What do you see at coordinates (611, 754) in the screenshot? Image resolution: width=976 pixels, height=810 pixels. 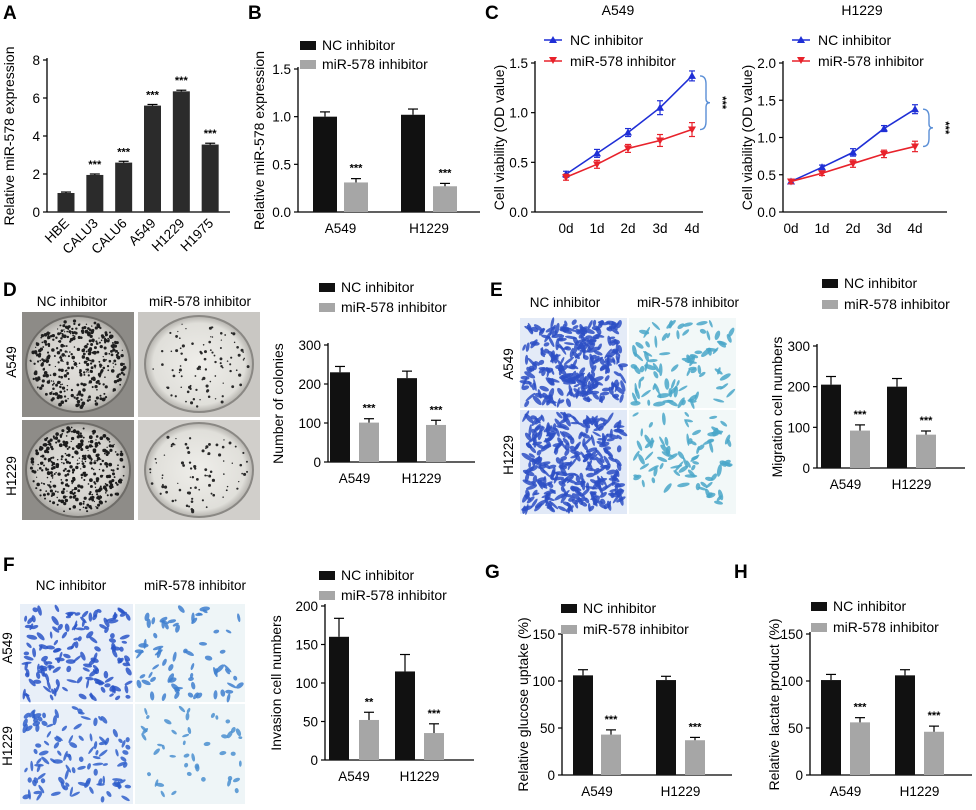 I see `chart-g-bar` at bounding box center [611, 754].